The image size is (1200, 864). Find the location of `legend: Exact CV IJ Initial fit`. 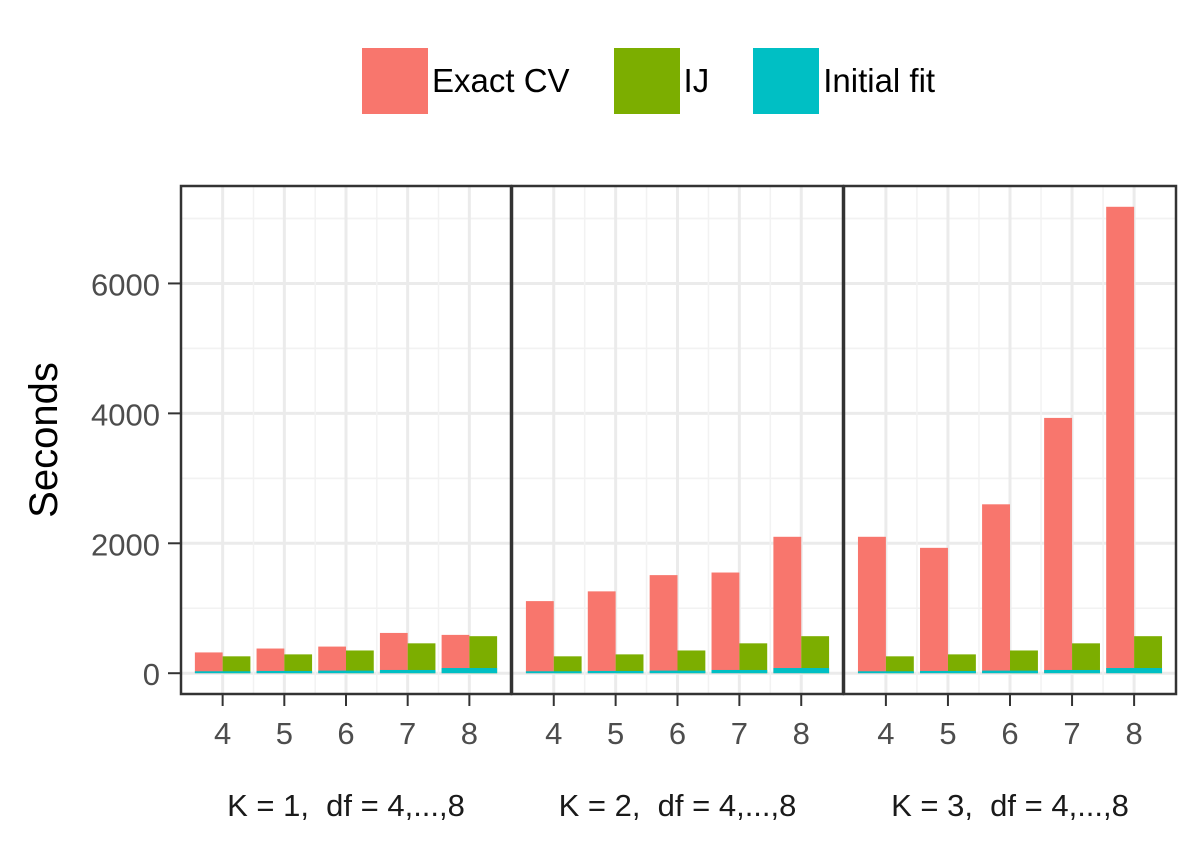

legend: Exact CV IJ Initial fit is located at coordinates (670, 81).